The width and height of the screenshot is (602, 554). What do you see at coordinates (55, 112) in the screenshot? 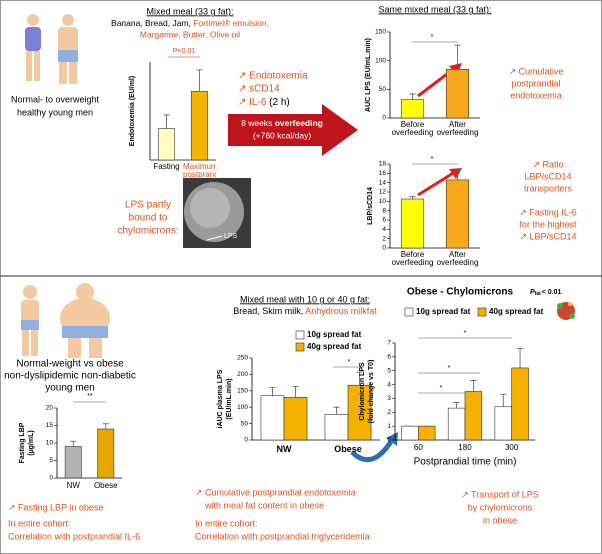
I see `subjects-line: healthy young men` at bounding box center [55, 112].